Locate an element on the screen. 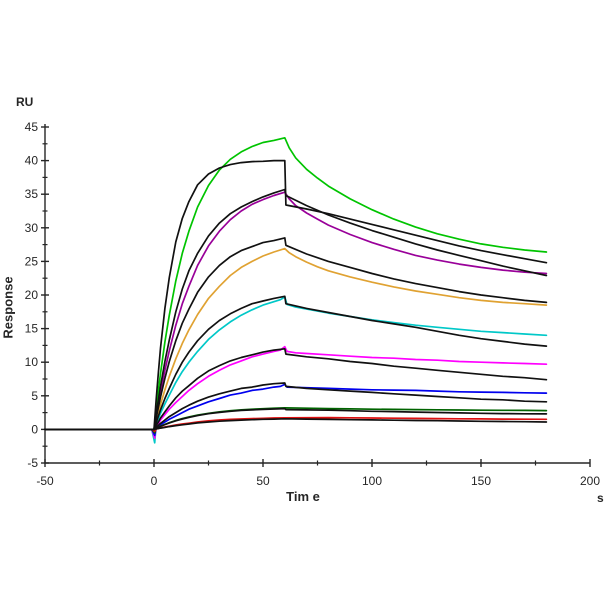 The image size is (611, 611). y-tick-label: 20 is located at coordinates (32, 295).